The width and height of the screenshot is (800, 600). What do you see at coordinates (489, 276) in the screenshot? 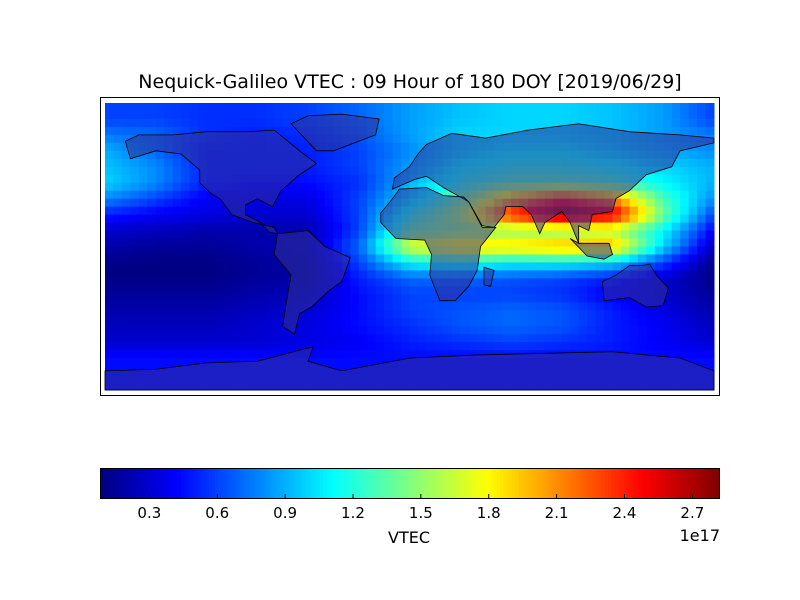
I see `madagascar-landmass` at bounding box center [489, 276].